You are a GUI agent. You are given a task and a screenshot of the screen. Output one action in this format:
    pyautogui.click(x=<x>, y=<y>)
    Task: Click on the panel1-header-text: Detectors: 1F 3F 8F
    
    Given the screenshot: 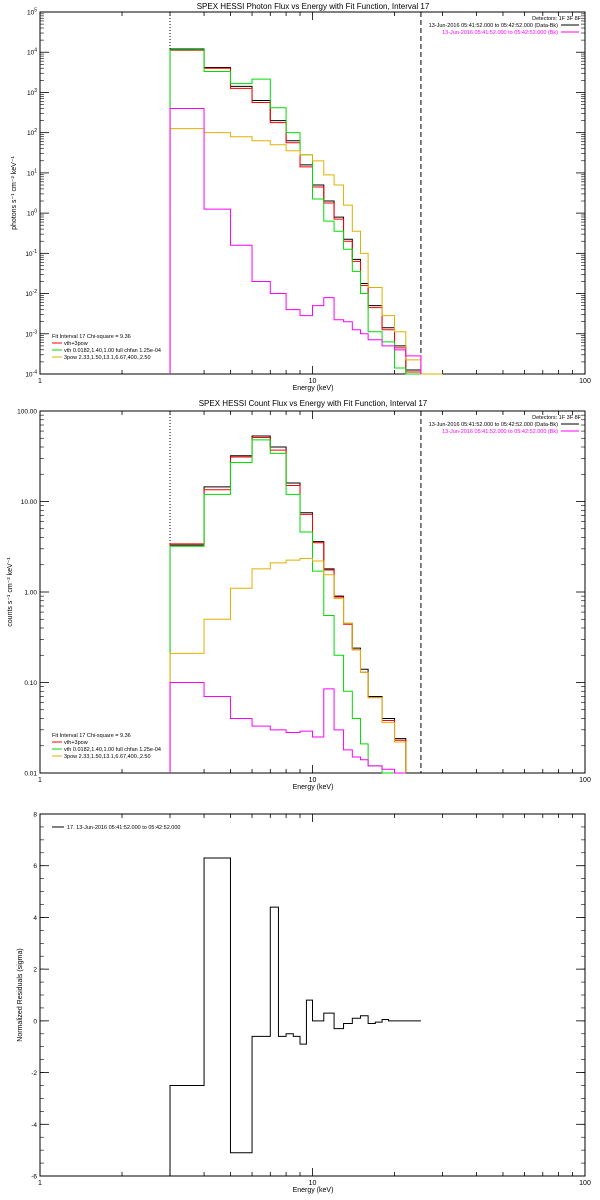 What is the action you would take?
    pyautogui.click(x=557, y=19)
    